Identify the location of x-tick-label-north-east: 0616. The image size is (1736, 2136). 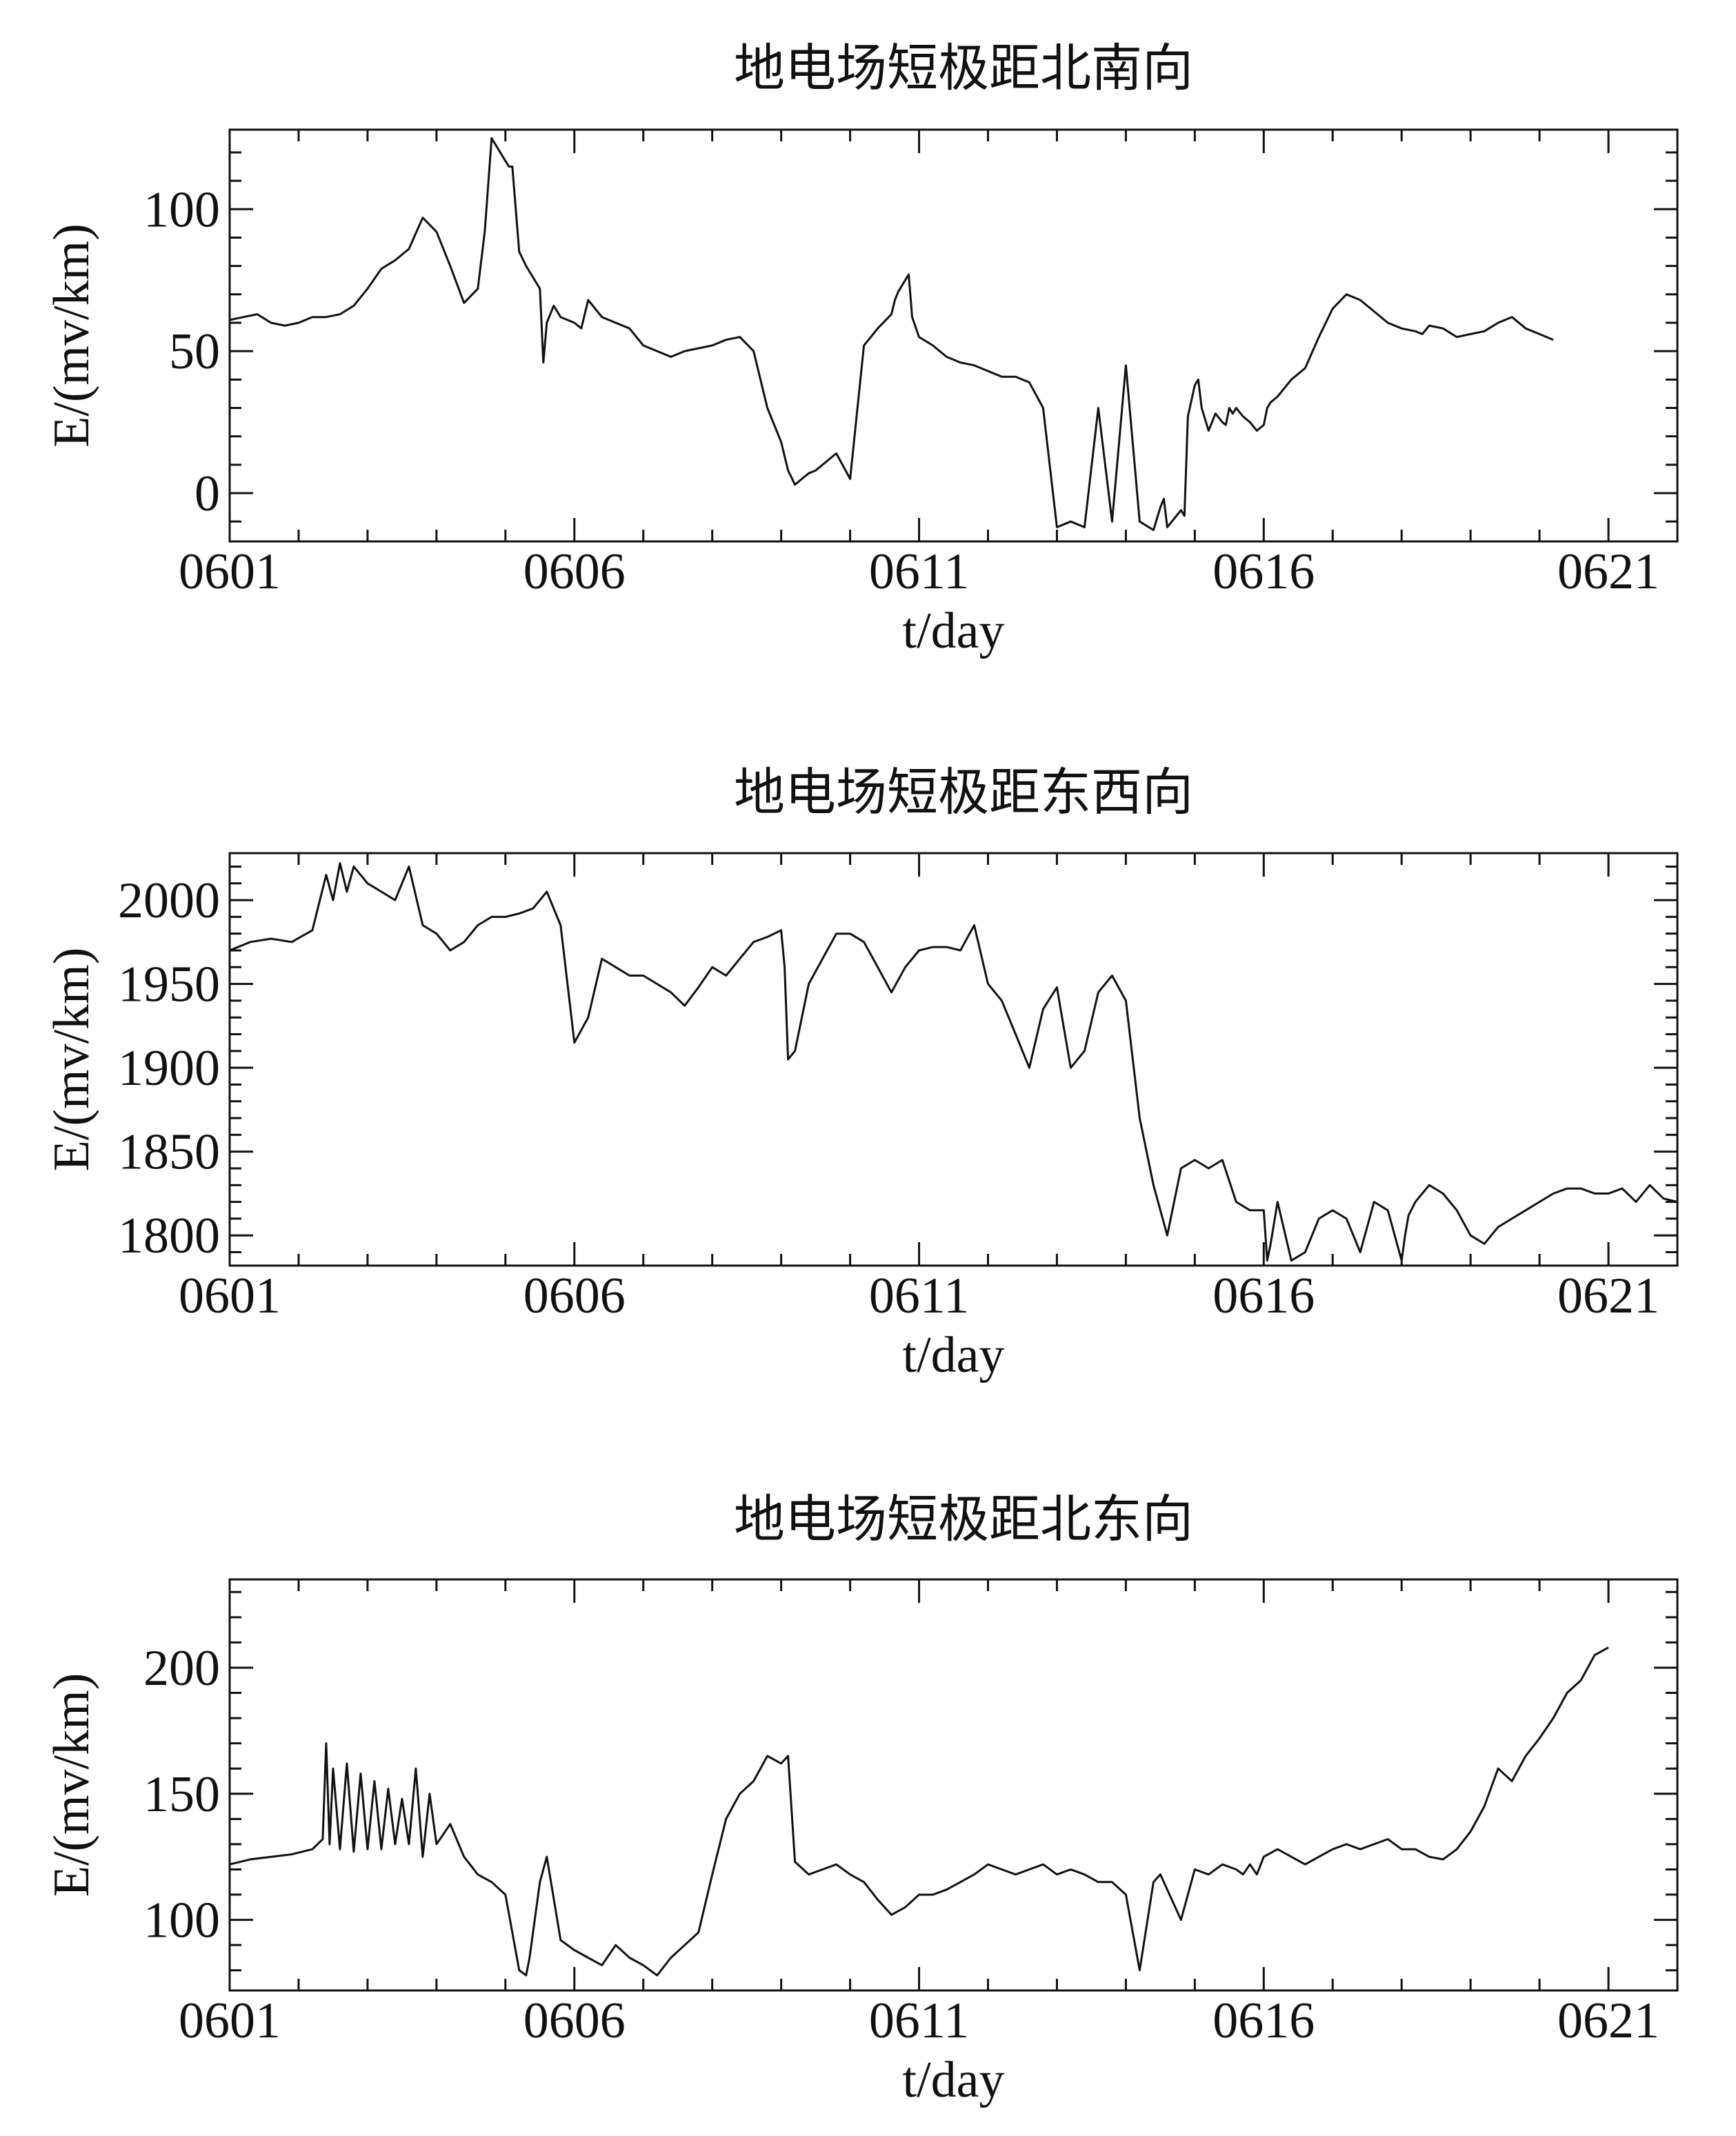
(1264, 2021).